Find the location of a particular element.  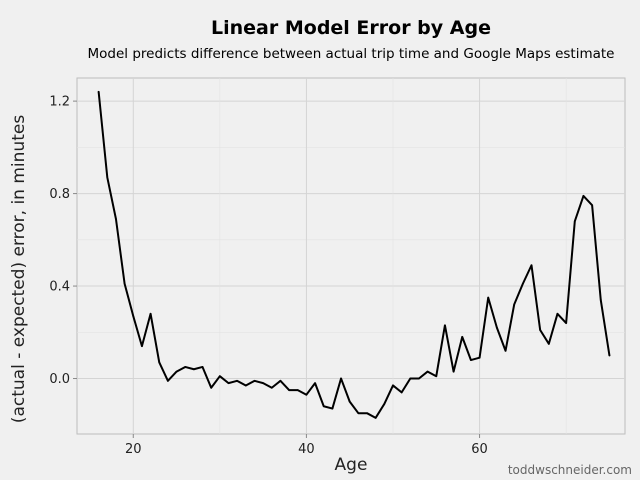

x-axis-label: Age is located at coordinates (351, 465).